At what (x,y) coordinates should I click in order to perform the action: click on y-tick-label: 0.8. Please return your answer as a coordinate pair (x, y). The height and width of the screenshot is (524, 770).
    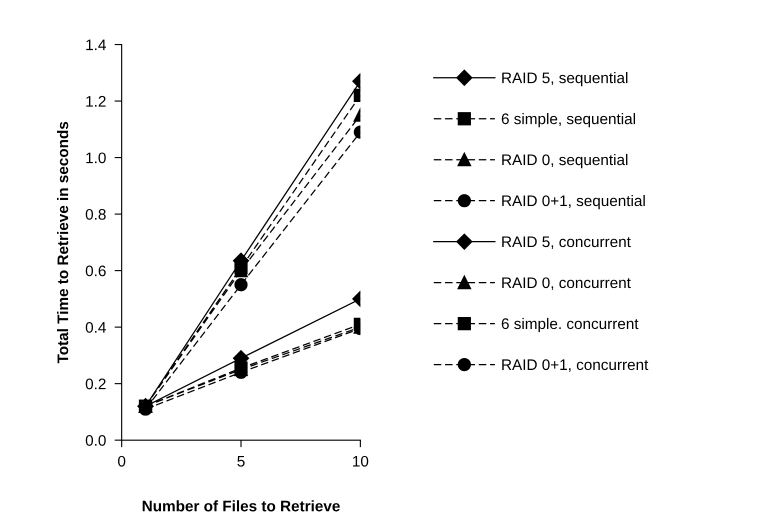
    Looking at the image, I should click on (96, 214).